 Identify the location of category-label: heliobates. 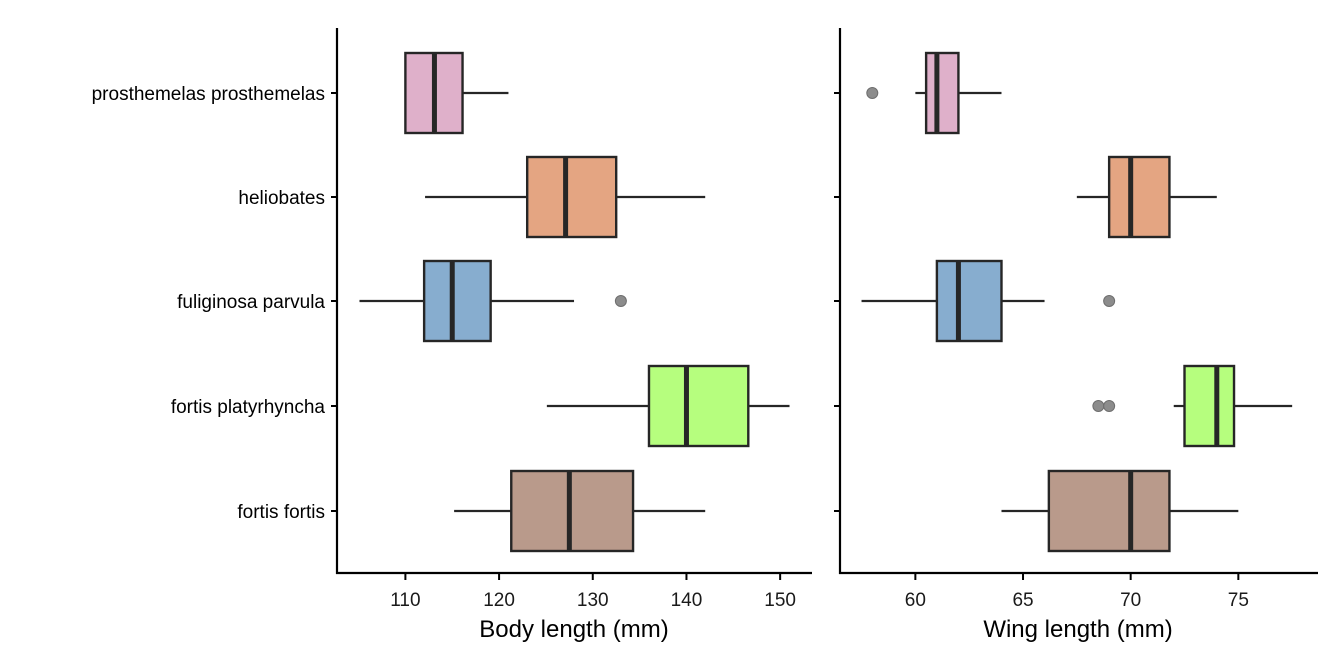
(281, 198).